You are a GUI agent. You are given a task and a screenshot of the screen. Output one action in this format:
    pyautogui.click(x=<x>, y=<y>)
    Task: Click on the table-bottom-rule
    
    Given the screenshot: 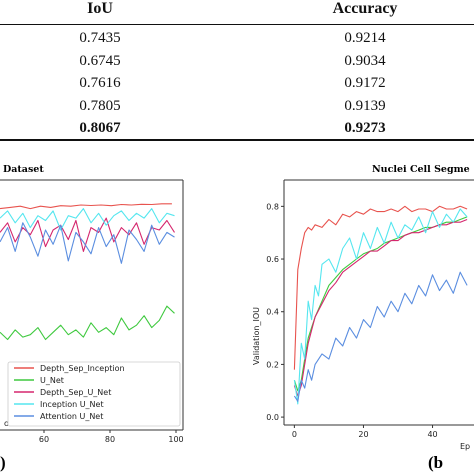 What is the action you would take?
    pyautogui.click(x=237, y=140)
    